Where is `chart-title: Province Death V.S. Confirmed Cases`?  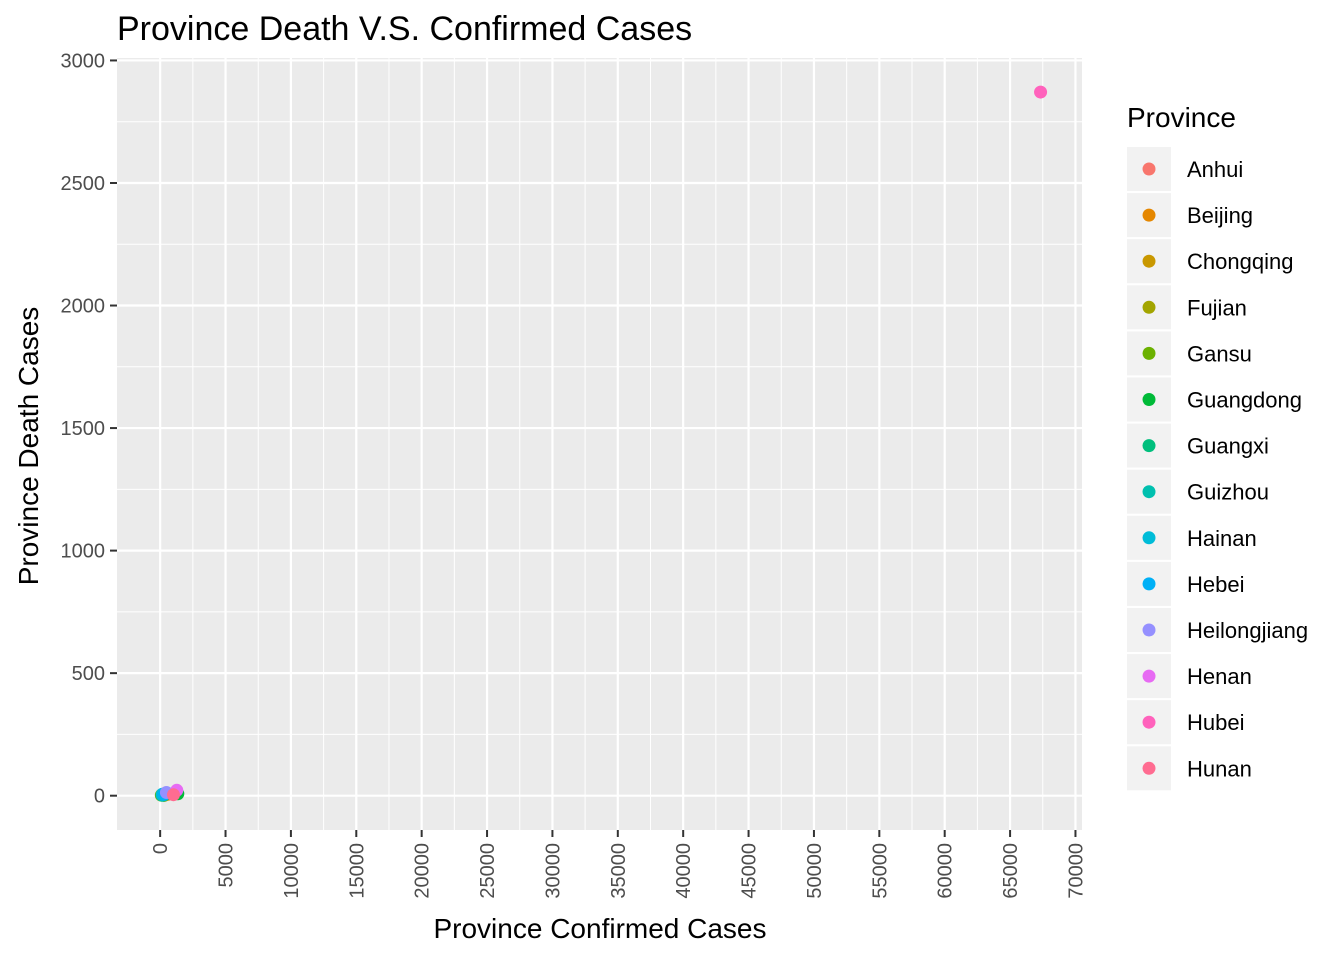 chart-title: Province Death V.S. Confirmed Cases is located at coordinates (404, 29).